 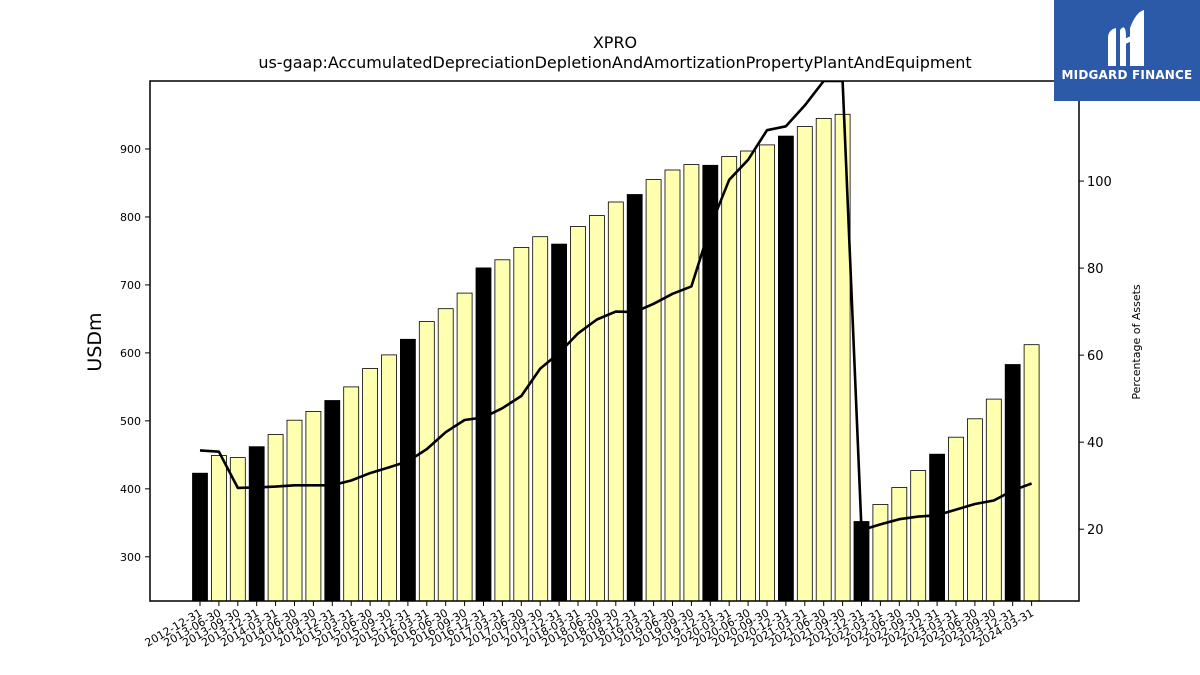 I want to click on chart-title: XPRO, so click(x=615, y=42).